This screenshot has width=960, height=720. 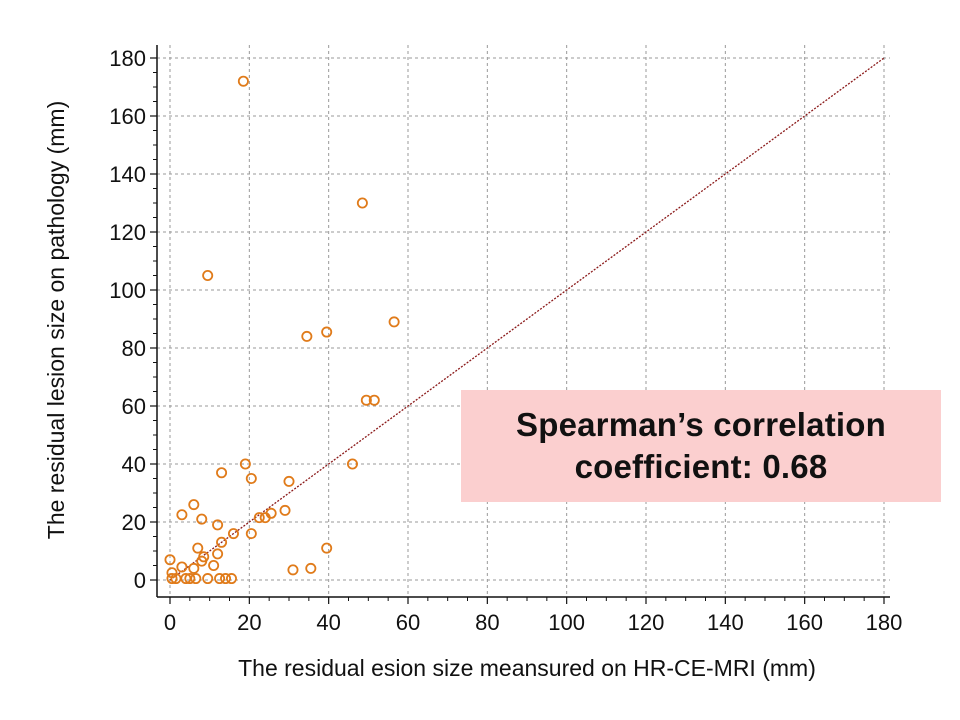 What do you see at coordinates (566, 622) in the screenshot?
I see `x-tick-label: 100` at bounding box center [566, 622].